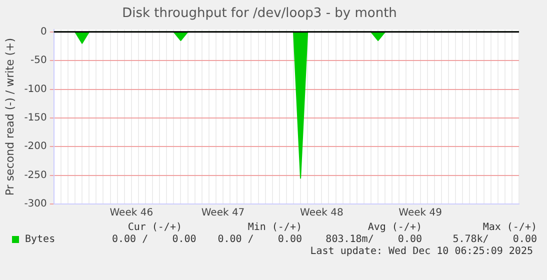 The image size is (547, 280). Describe the element at coordinates (322, 213) in the screenshot. I see `x-tick-label: Week 48` at that location.